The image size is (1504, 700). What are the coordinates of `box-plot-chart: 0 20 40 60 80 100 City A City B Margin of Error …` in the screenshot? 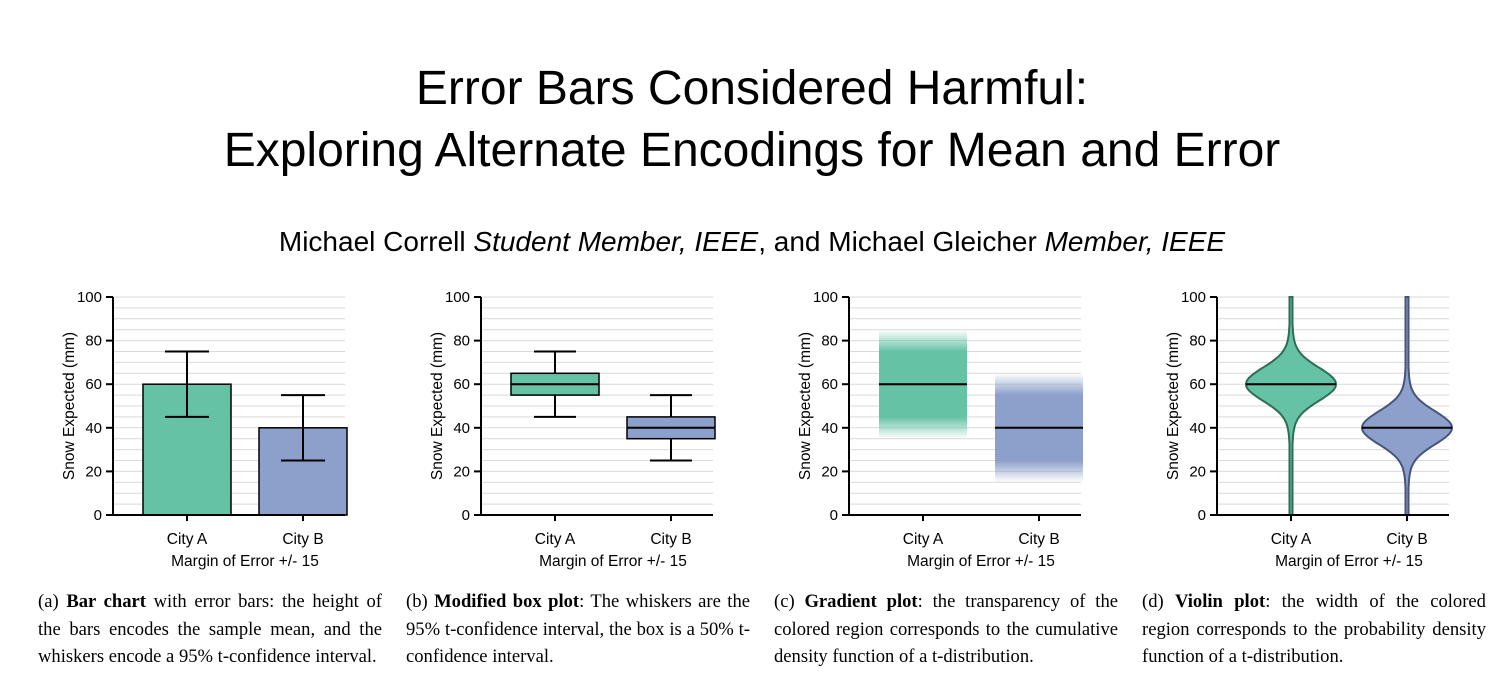 It's located at (572, 429).